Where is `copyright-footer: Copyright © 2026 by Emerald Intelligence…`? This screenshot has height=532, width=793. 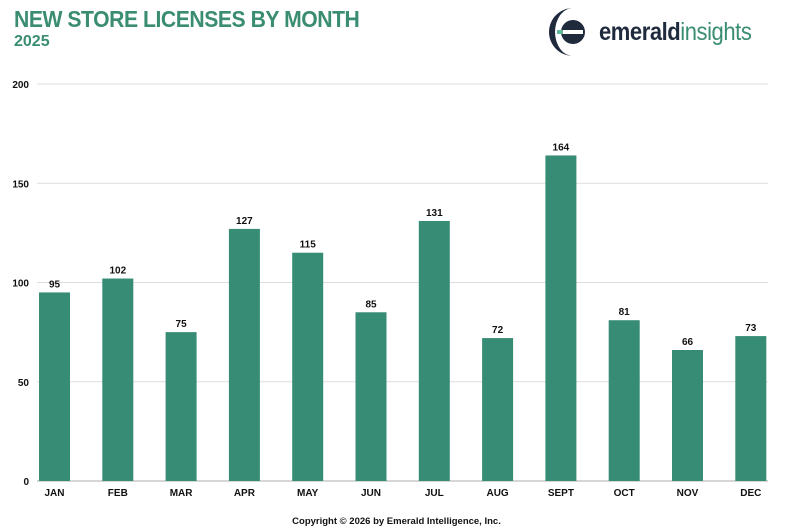 copyright-footer: Copyright © 2026 by Emerald Intelligence… is located at coordinates (396, 521).